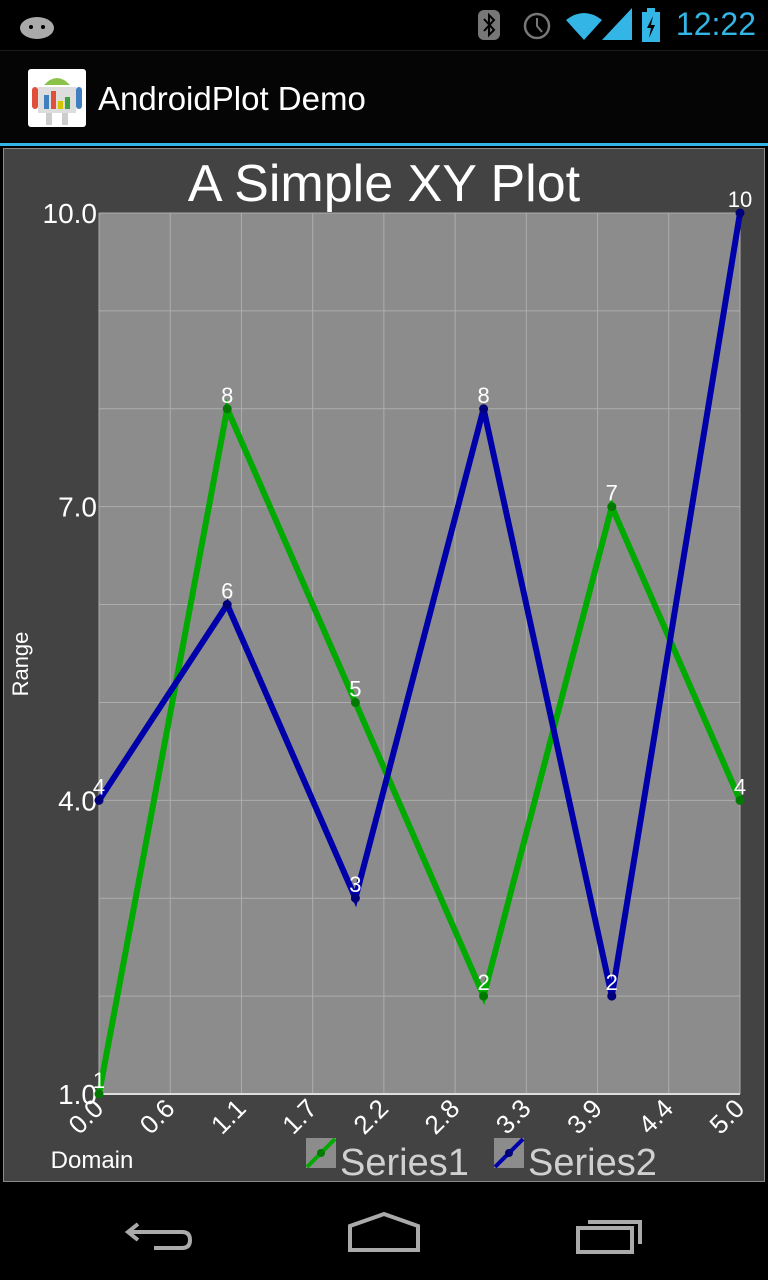 This screenshot has height=1280, width=768. Describe the element at coordinates (77, 507) in the screenshot. I see `range-tick-label: 7.0` at that location.